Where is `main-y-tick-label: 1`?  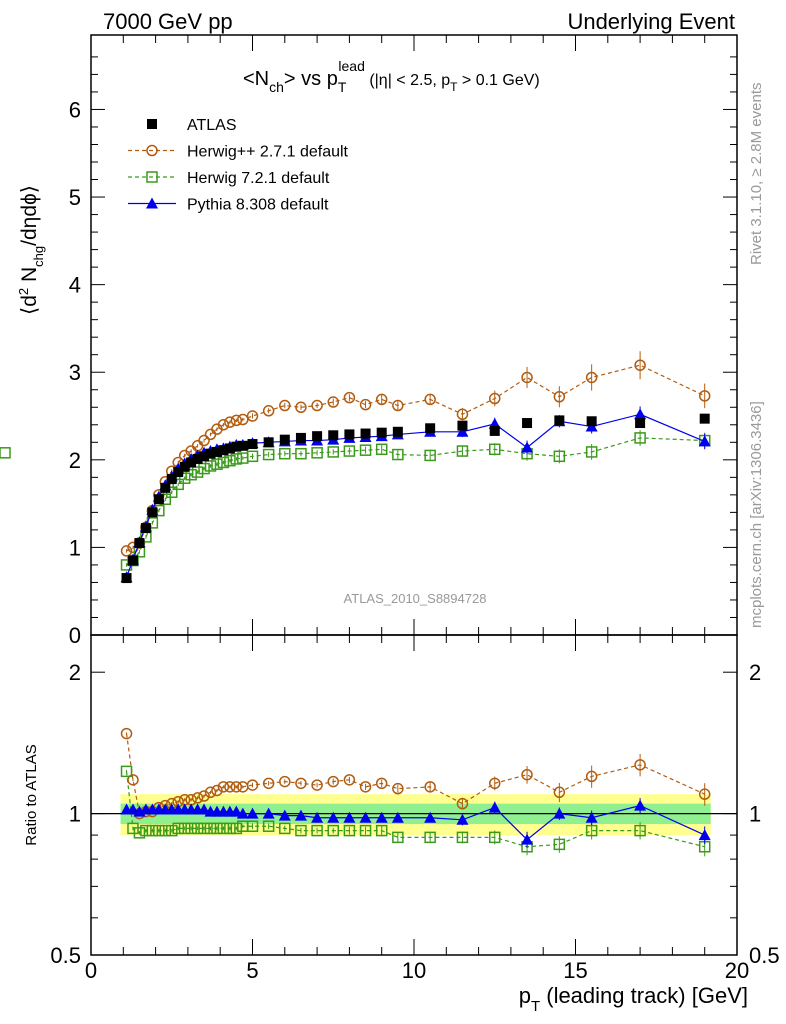
main-y-tick-label: 1 is located at coordinates (75, 547).